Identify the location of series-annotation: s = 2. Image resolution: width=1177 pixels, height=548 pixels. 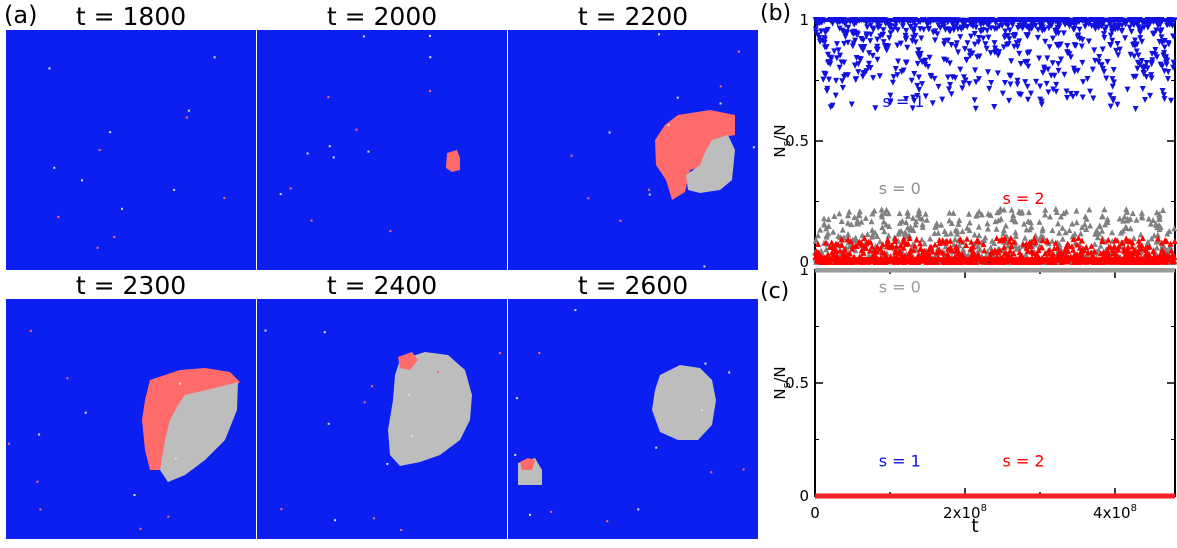
(1024, 461).